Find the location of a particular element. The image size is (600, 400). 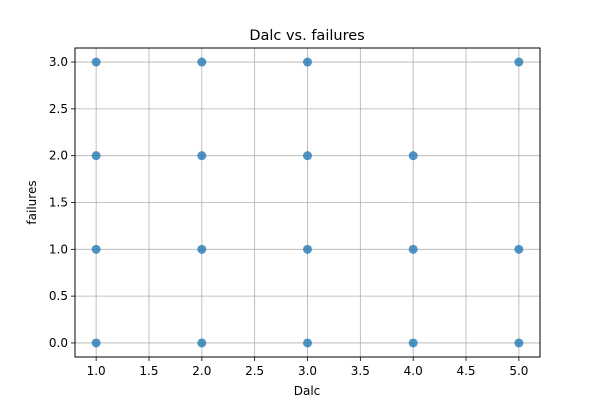

x-tick-label: 2.0 is located at coordinates (201, 371).